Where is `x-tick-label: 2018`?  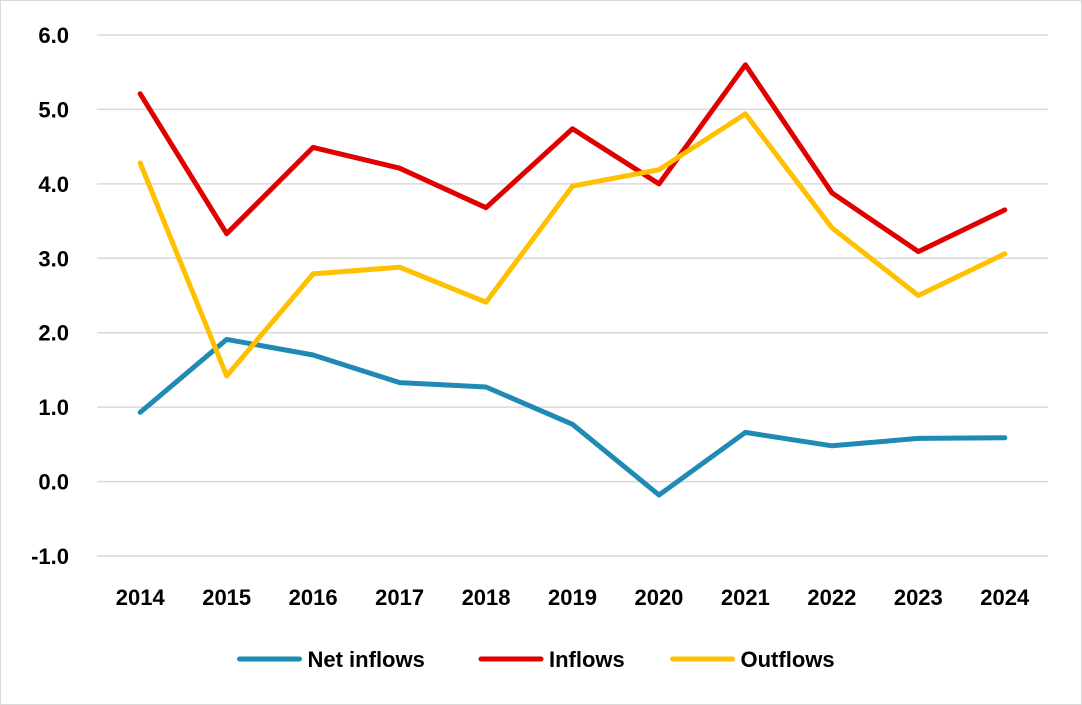
x-tick-label: 2018 is located at coordinates (486, 597).